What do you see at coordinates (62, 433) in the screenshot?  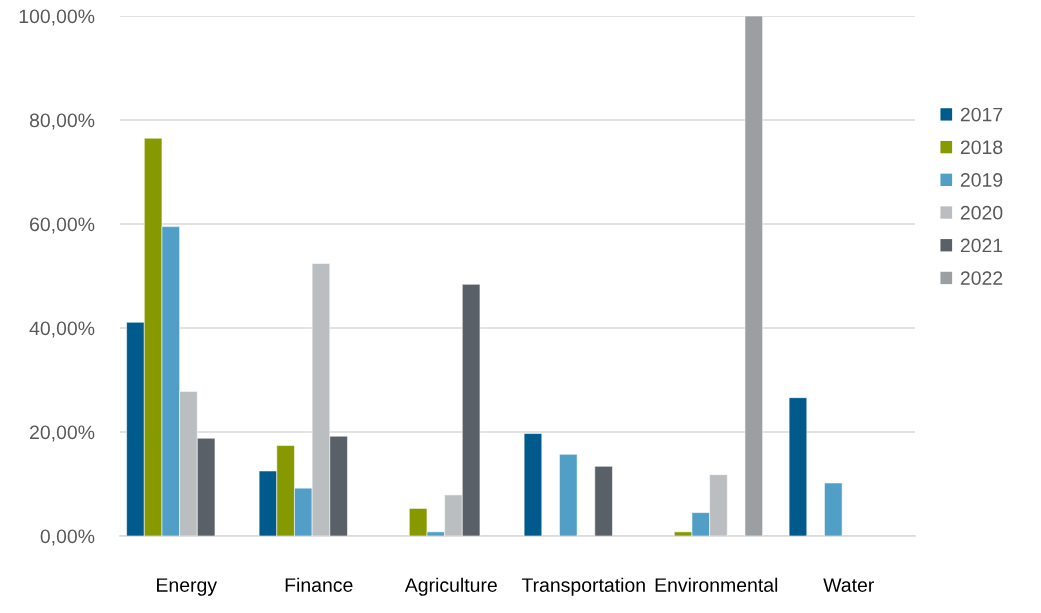 I see `y-tick-label: 20,00%` at bounding box center [62, 433].